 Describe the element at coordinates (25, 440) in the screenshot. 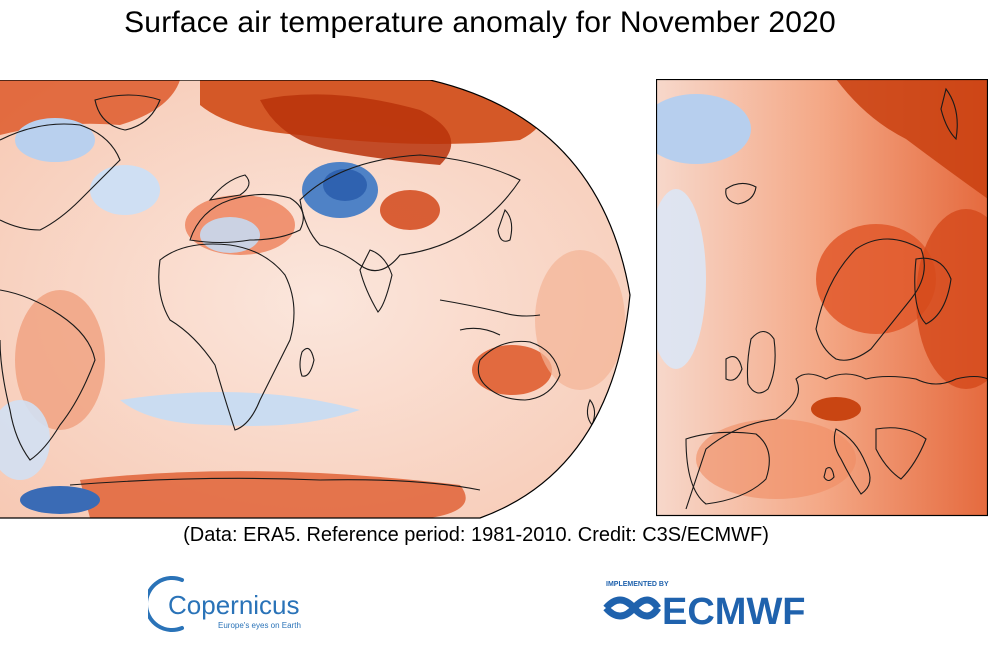

I see `southeast-pacific-cool` at that location.